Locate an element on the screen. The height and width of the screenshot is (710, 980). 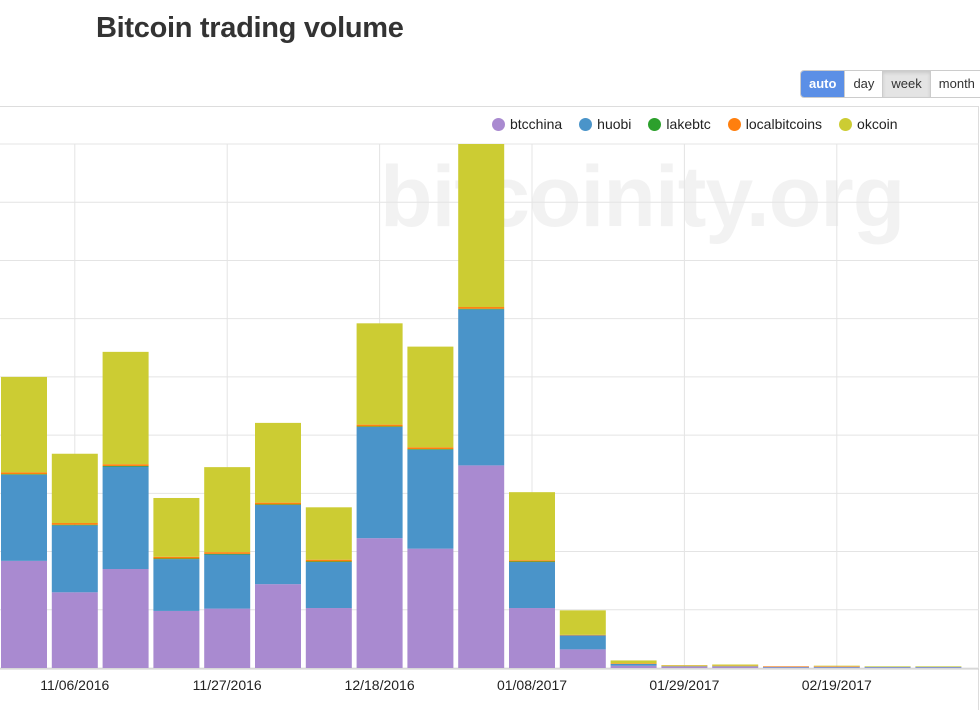
period-day-button: day is located at coordinates (863, 84).